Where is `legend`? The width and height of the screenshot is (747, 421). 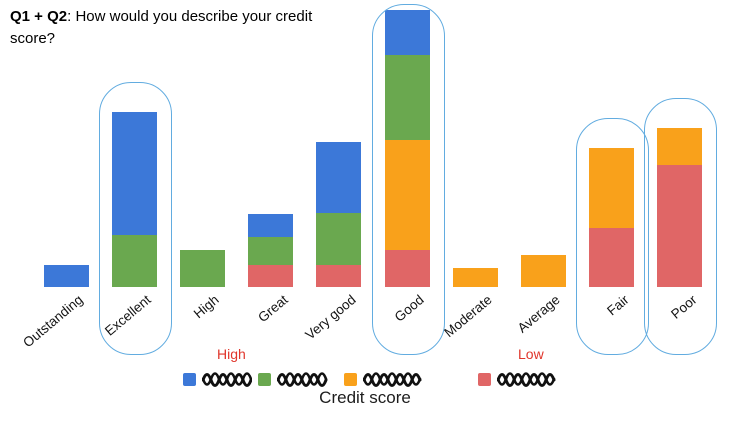 legend is located at coordinates (373, 381).